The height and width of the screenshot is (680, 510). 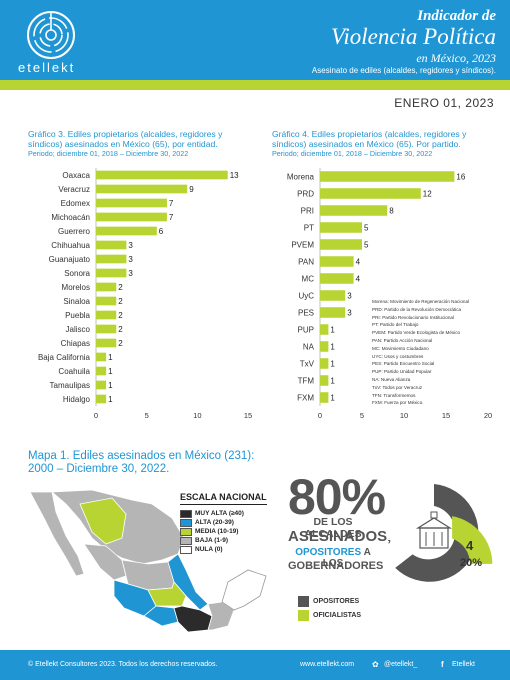 I want to click on scale-row-baja: BAJA (1-9), so click(x=223, y=540).